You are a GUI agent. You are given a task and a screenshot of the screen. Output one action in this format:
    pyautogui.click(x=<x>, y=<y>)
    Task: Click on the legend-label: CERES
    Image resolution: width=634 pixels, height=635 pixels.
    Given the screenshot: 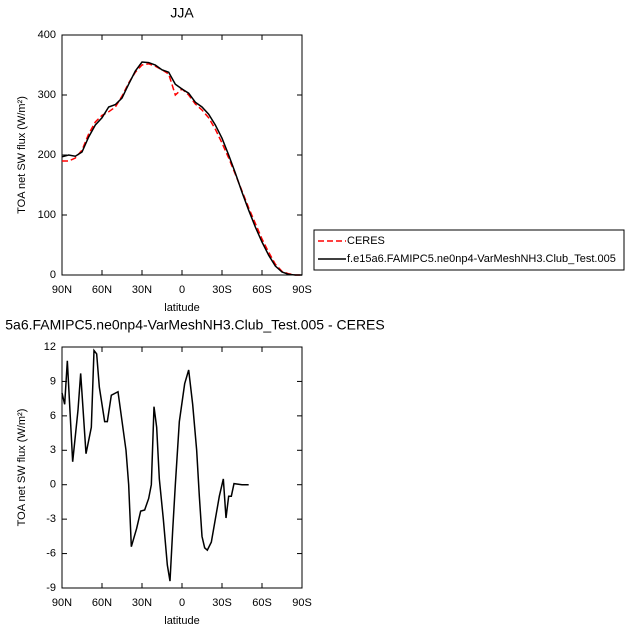 What is the action you would take?
    pyautogui.click(x=366, y=241)
    